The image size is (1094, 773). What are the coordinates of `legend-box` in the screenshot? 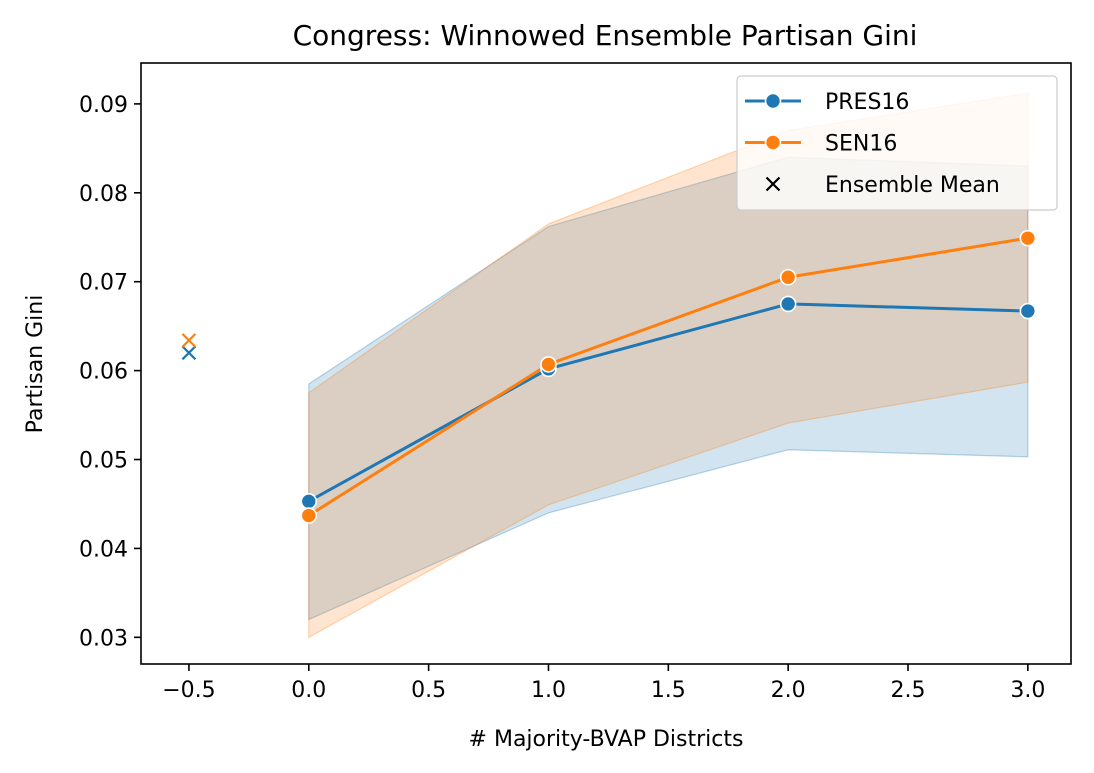 It's located at (897, 143).